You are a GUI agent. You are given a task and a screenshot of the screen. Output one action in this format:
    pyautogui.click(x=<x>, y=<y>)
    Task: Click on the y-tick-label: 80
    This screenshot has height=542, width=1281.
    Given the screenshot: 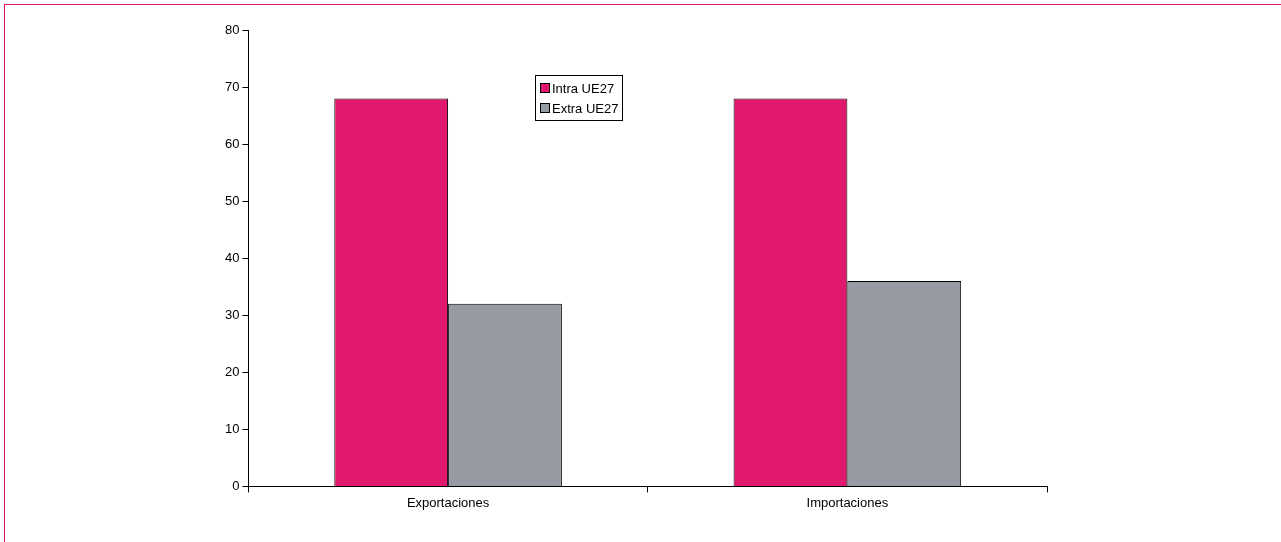 What is the action you would take?
    pyautogui.click(x=232, y=29)
    